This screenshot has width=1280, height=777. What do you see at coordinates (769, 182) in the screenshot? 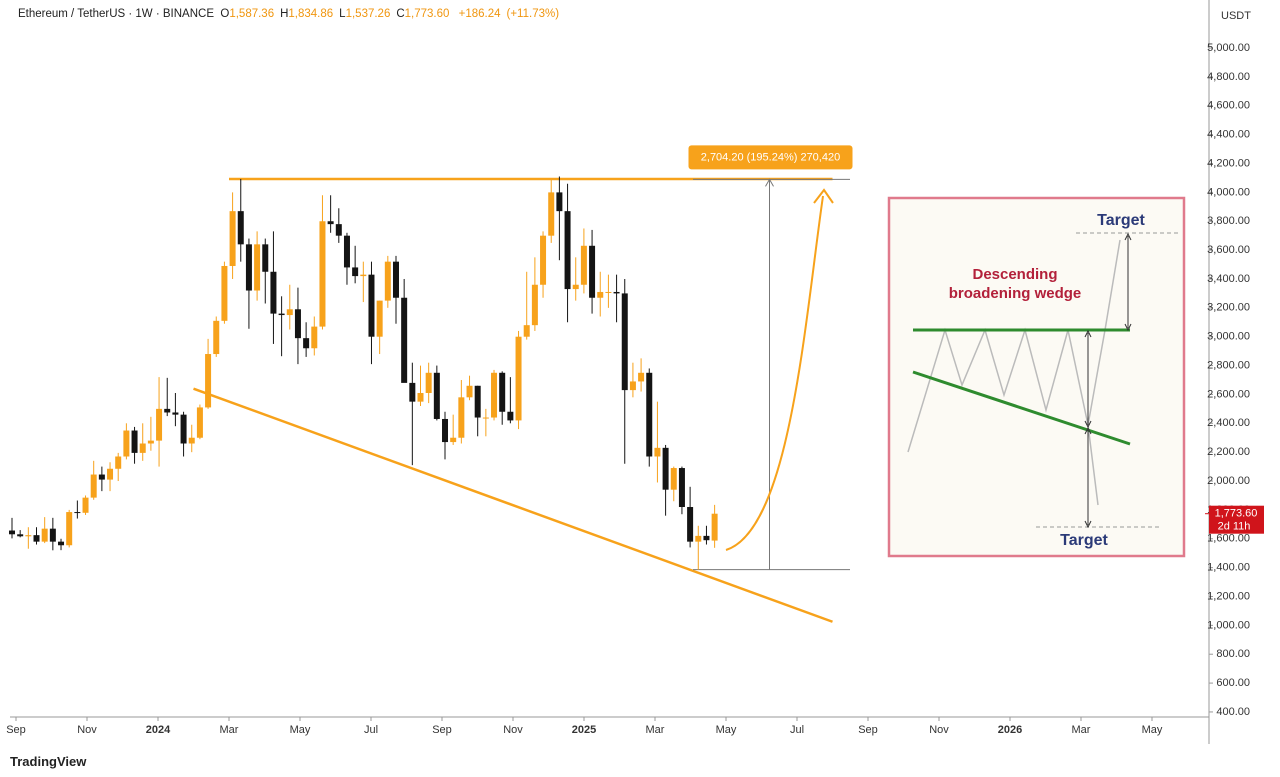
I see `measure-arrowhead` at bounding box center [769, 182].